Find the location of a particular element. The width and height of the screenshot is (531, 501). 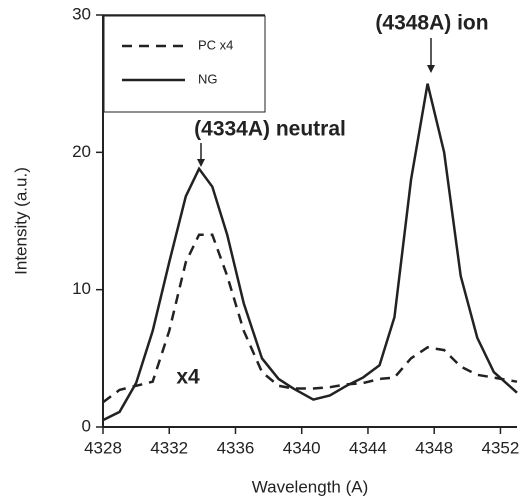

y-tick-label: 10 is located at coordinates (81, 288).